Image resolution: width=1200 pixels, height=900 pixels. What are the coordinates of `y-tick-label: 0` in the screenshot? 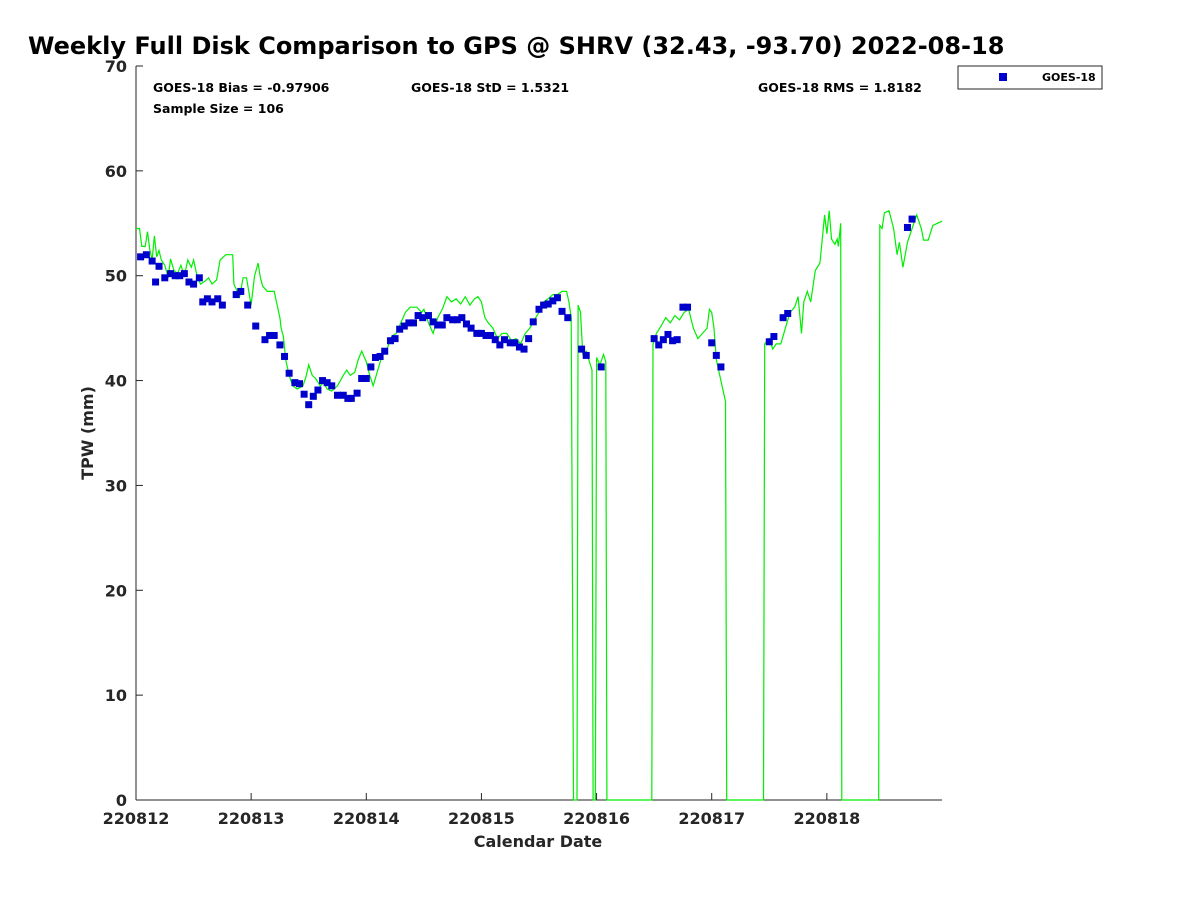 It's located at (121, 800).